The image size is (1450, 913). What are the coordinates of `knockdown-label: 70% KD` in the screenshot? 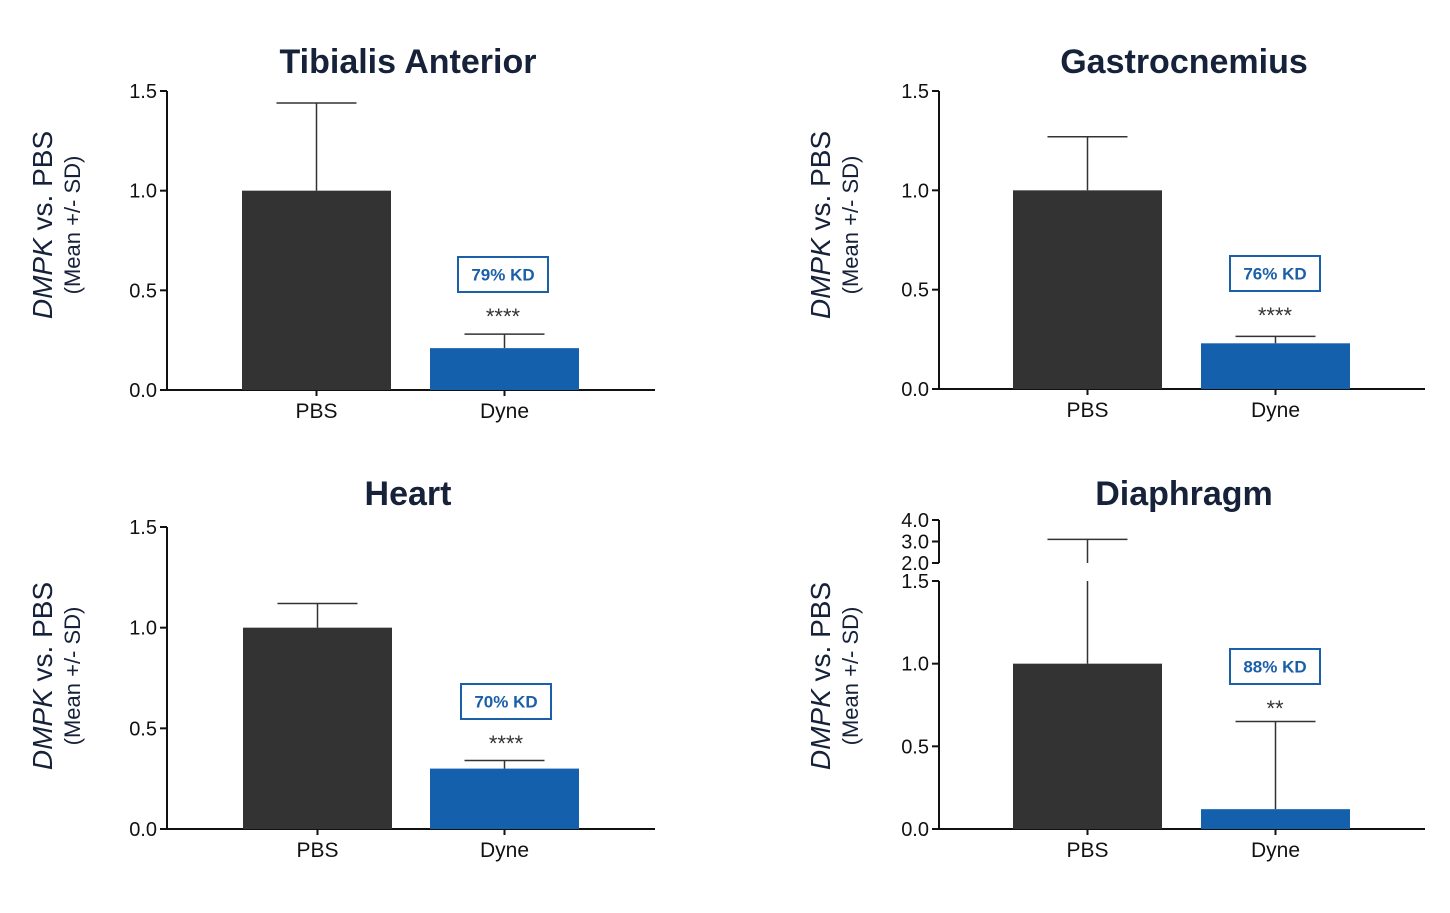 It's located at (505, 702).